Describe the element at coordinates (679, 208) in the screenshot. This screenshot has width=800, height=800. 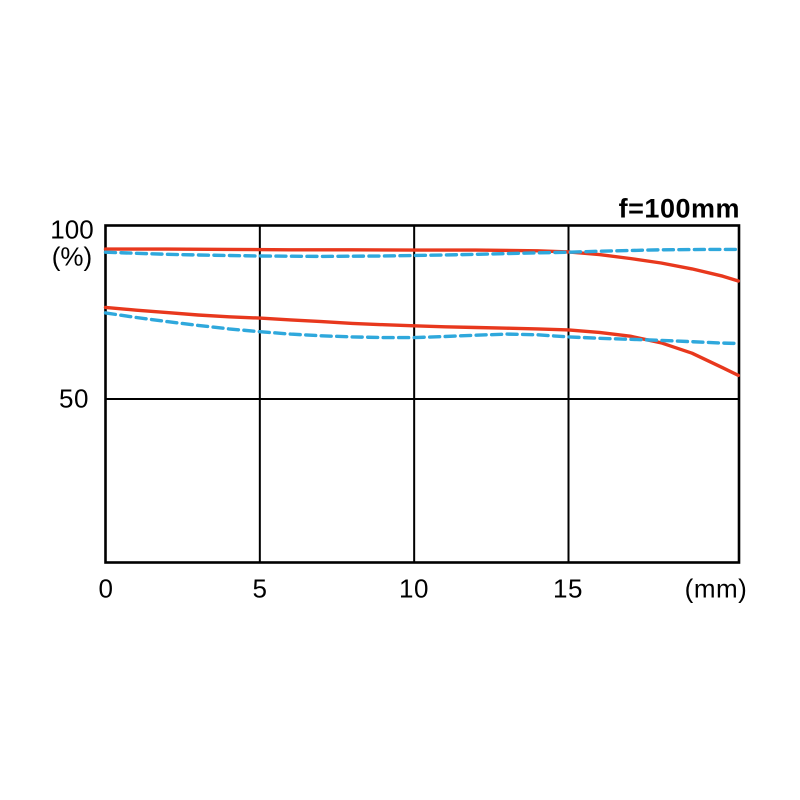
I see `chart-title: f=100mm` at that location.